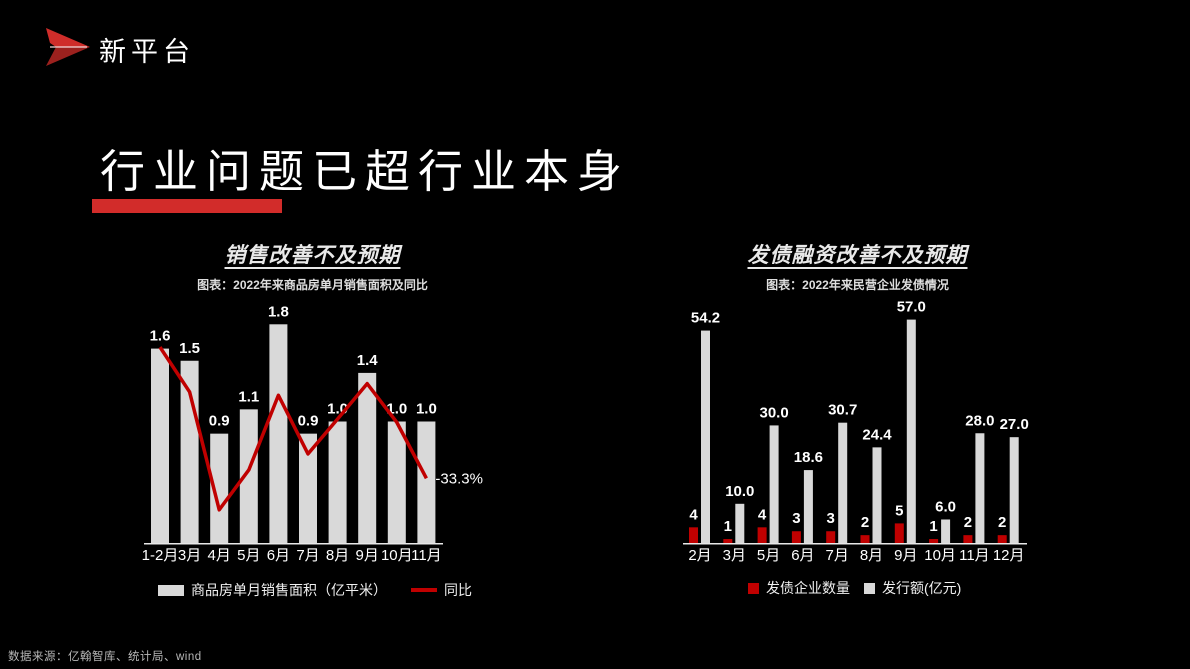 This screenshot has height=669, width=1190. What do you see at coordinates (808, 457) in the screenshot?
I see `issue-amount-label: 18.6` at bounding box center [808, 457].